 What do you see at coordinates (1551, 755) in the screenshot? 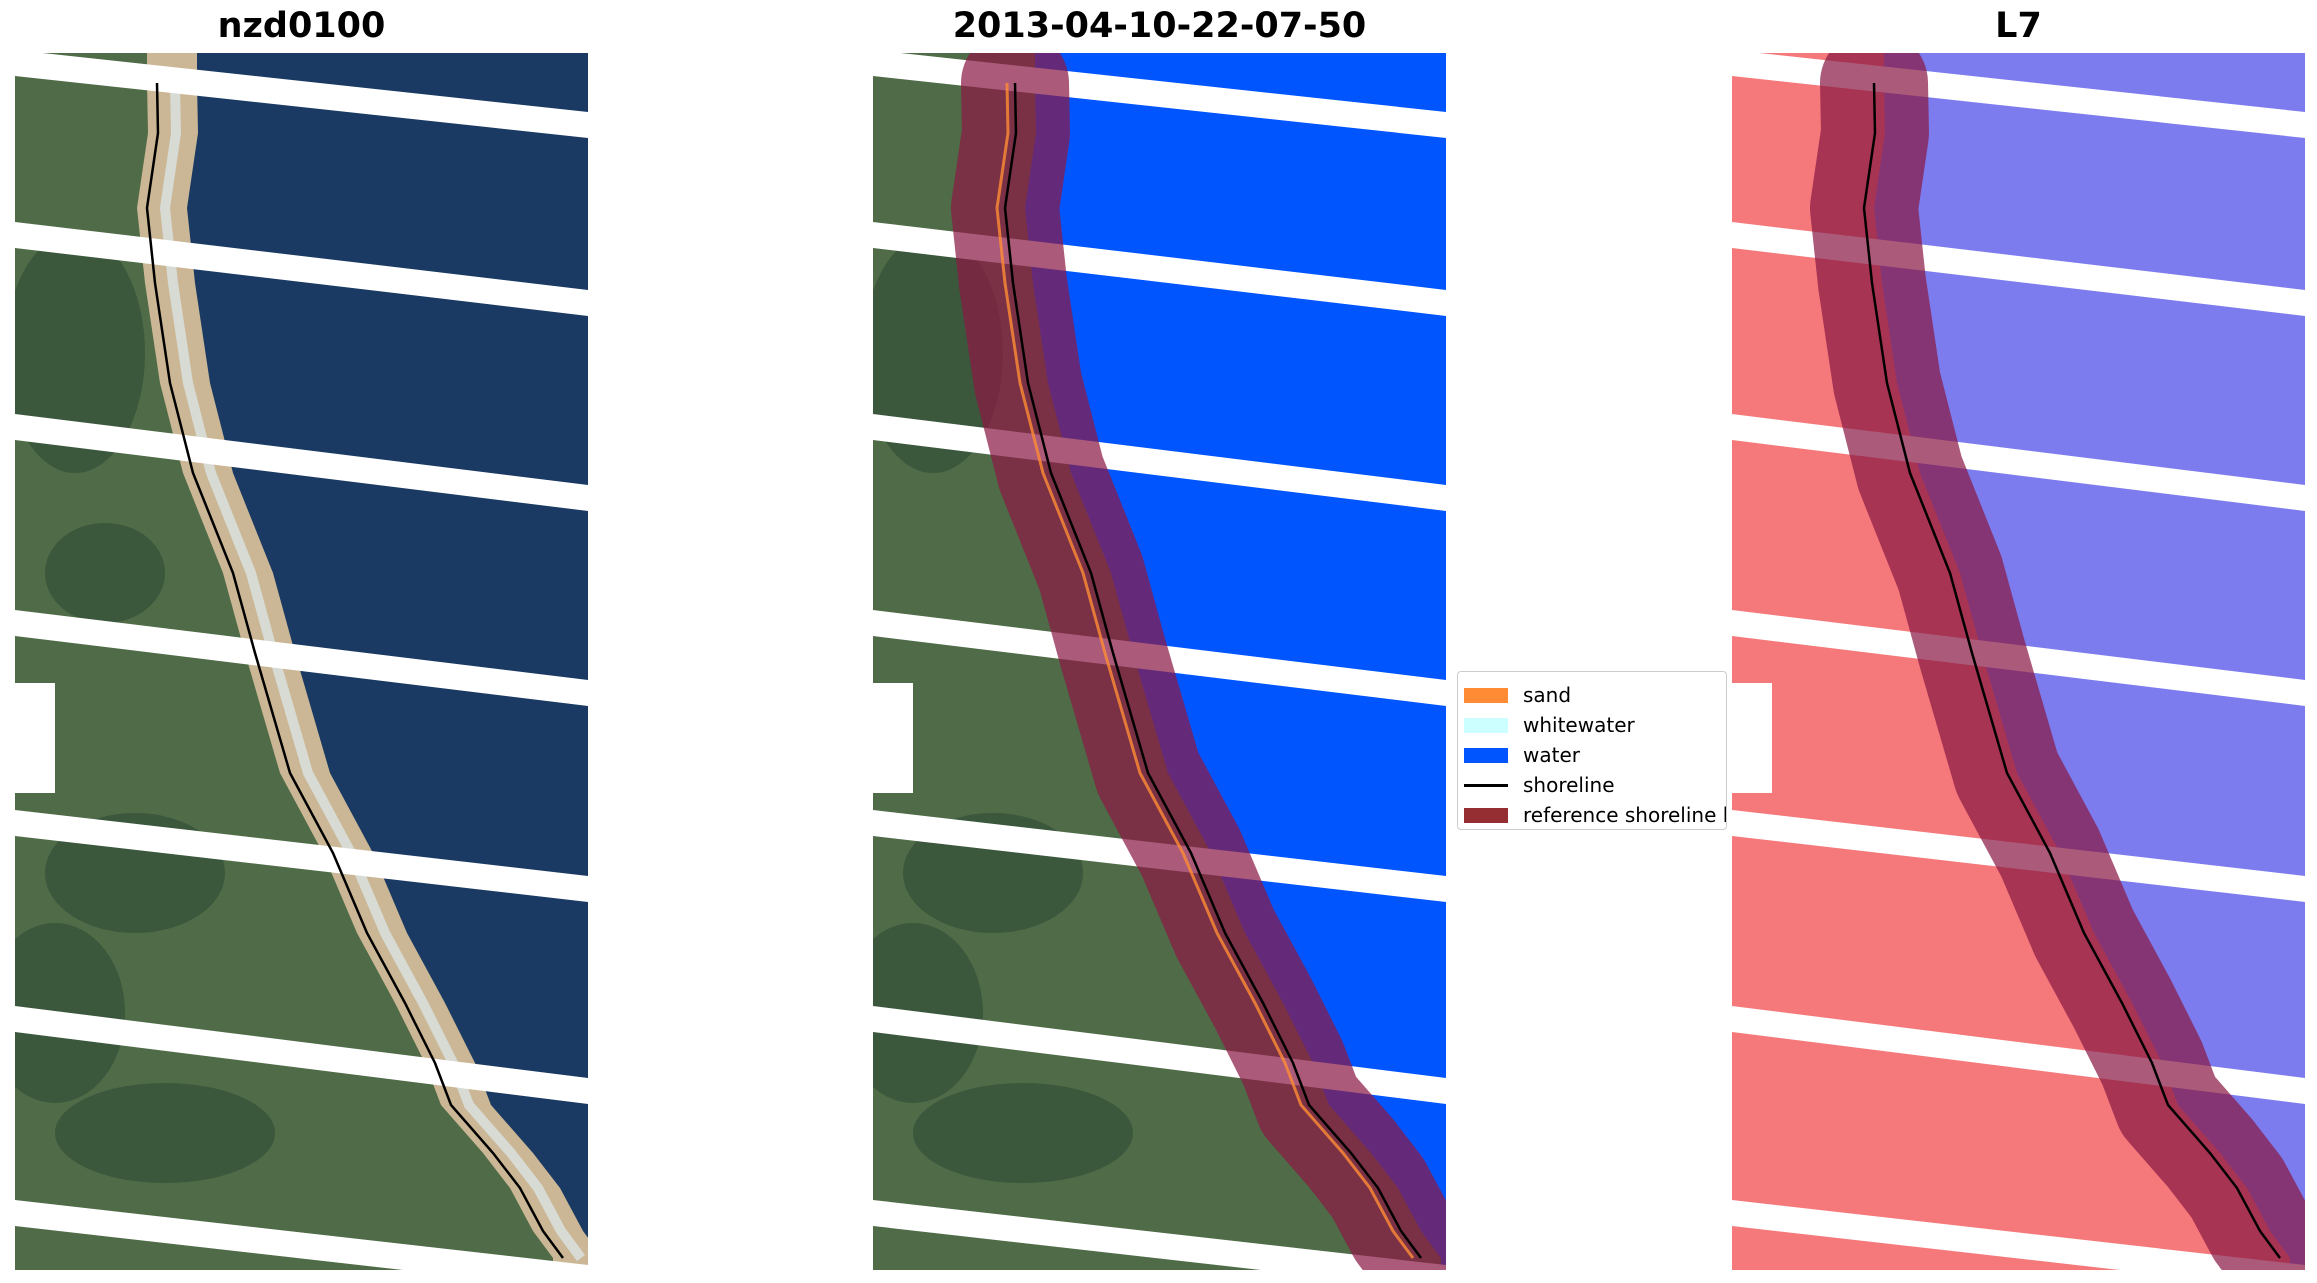
I see `legend-label: water` at bounding box center [1551, 755].